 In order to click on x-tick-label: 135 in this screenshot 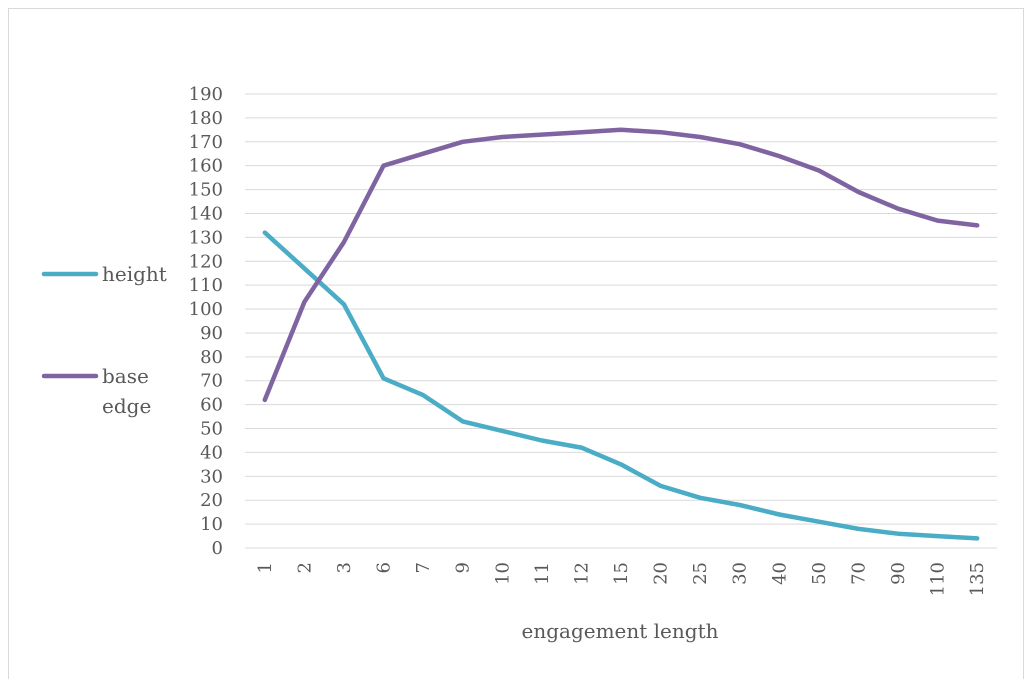, I will do `click(977, 579)`.